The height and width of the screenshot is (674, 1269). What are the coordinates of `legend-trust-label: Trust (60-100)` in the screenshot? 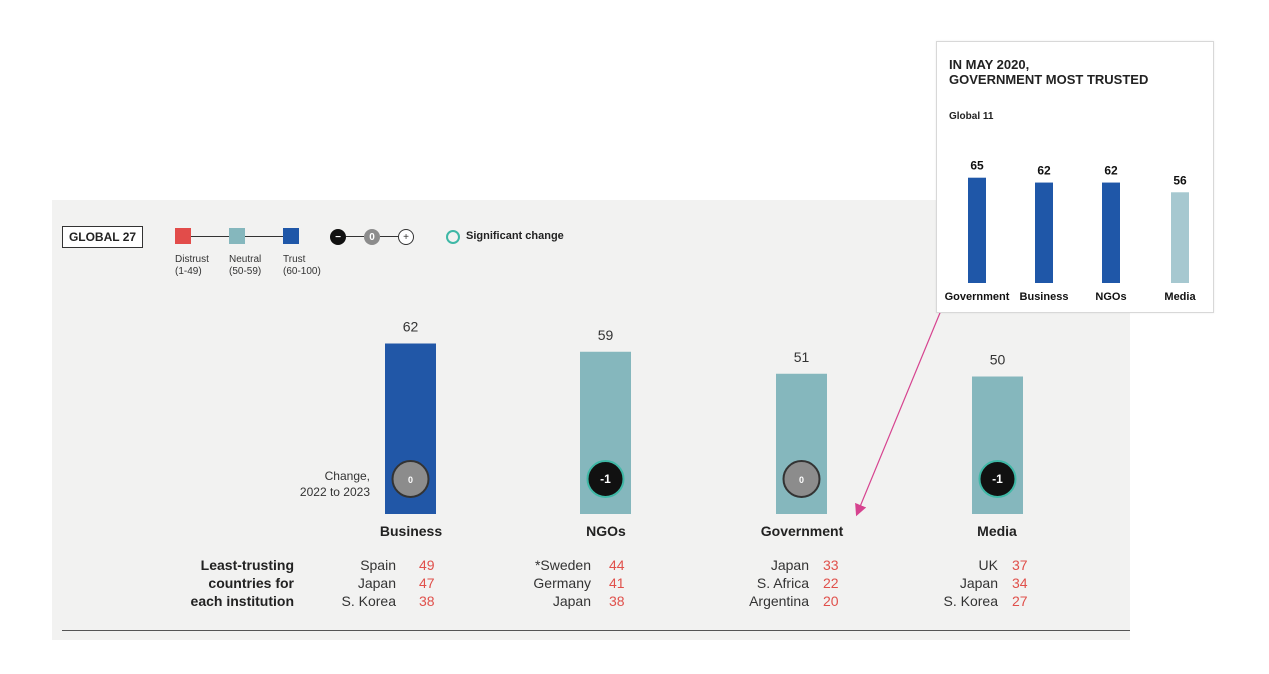 It's located at (302, 266).